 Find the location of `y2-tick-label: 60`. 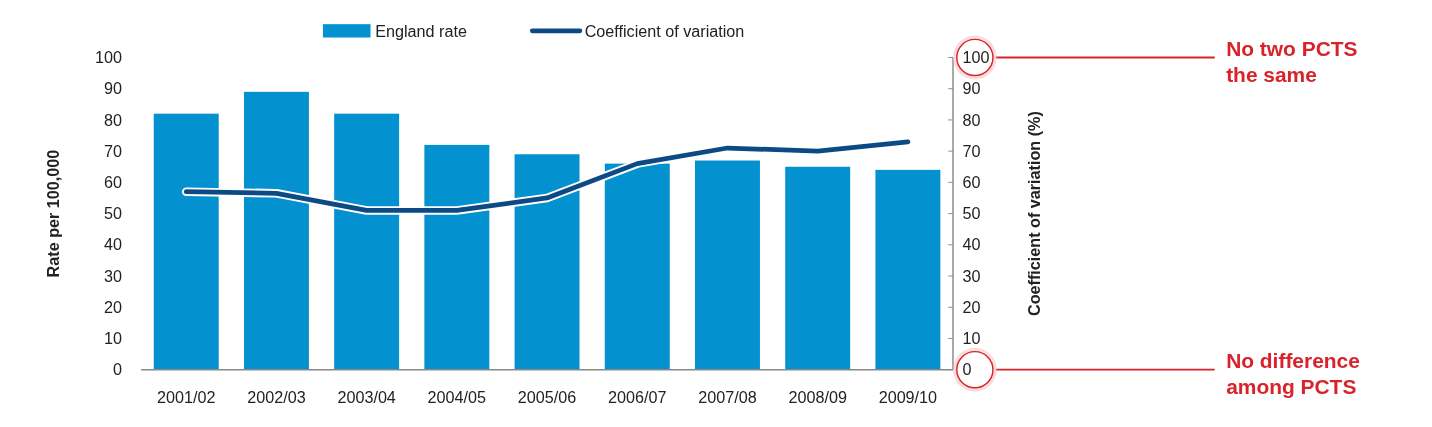

y2-tick-label: 60 is located at coordinates (971, 182).